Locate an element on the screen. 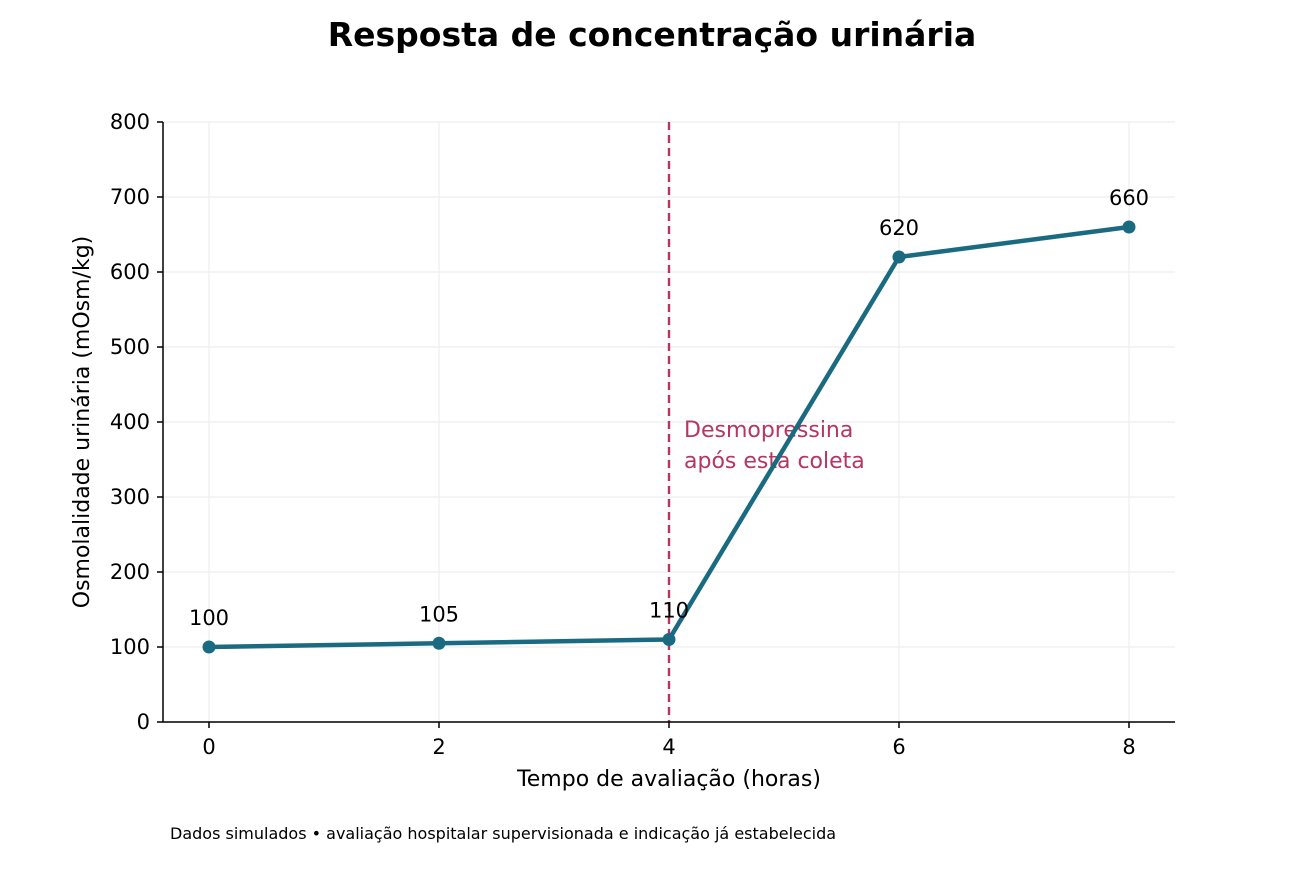 This screenshot has width=1305, height=870. y-tick-label: 500 is located at coordinates (130, 347).